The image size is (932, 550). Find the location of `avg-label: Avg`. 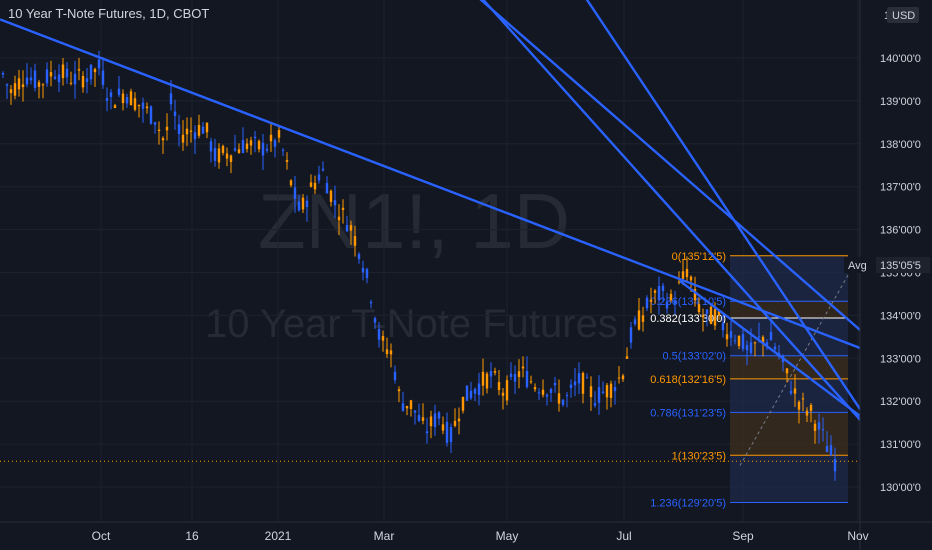

avg-label: Avg is located at coordinates (857, 266).